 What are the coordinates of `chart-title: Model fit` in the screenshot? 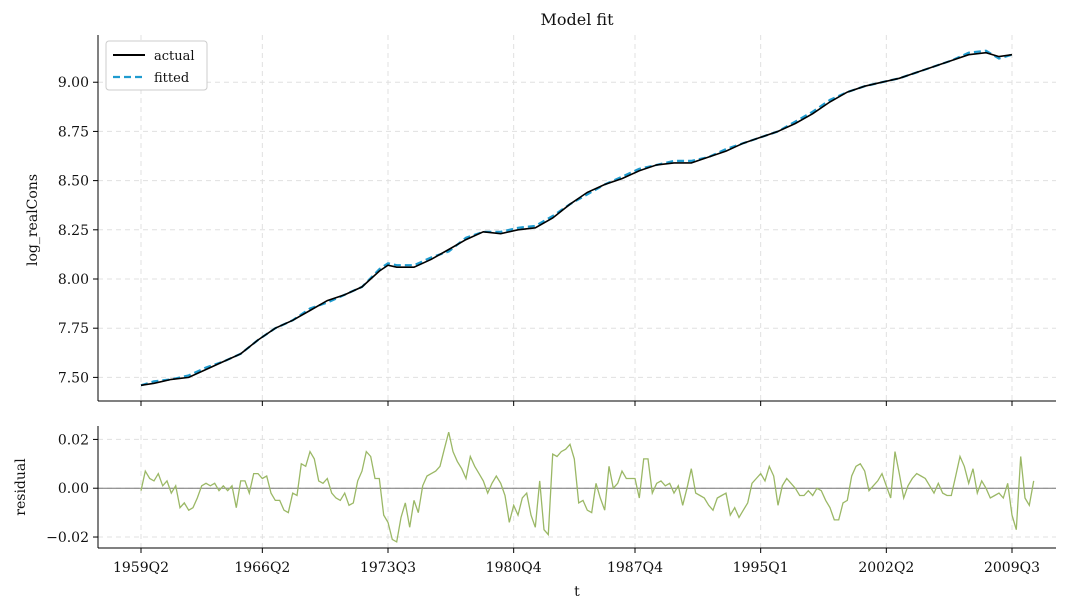 It's located at (577, 19).